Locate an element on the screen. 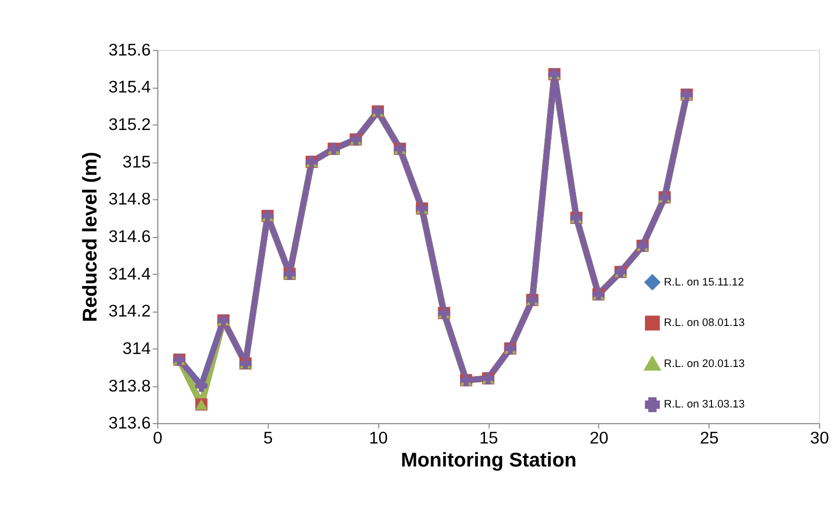 The width and height of the screenshot is (839, 531). y-tick-label: 315.6 is located at coordinates (129, 50).